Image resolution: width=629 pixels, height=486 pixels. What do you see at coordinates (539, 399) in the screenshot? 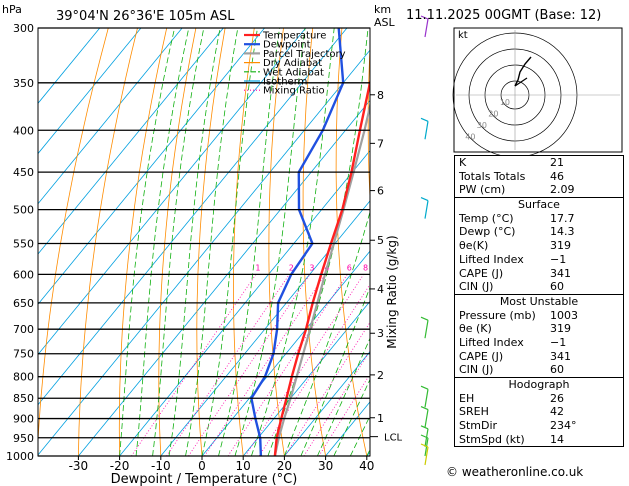
I see `hodograph-stat-row: EH 26` at bounding box center [539, 399].